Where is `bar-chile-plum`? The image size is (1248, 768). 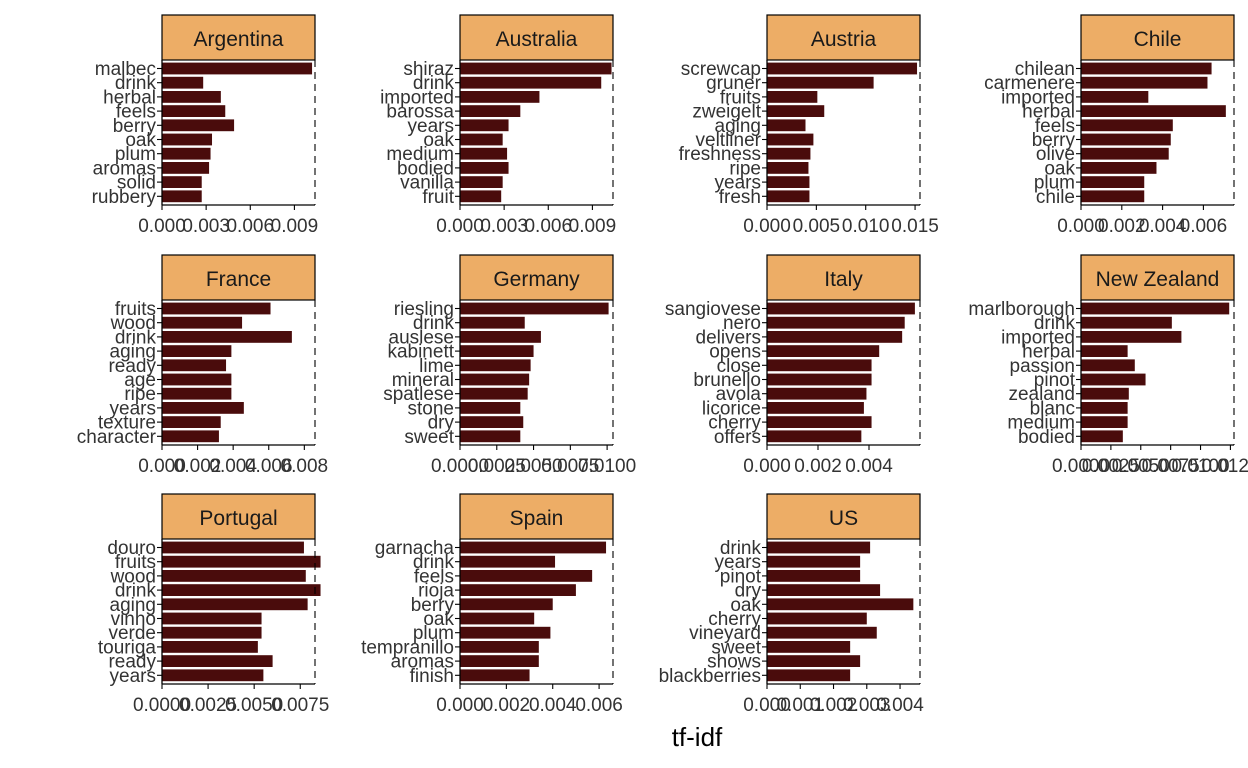 bar-chile-plum is located at coordinates (1113, 182).